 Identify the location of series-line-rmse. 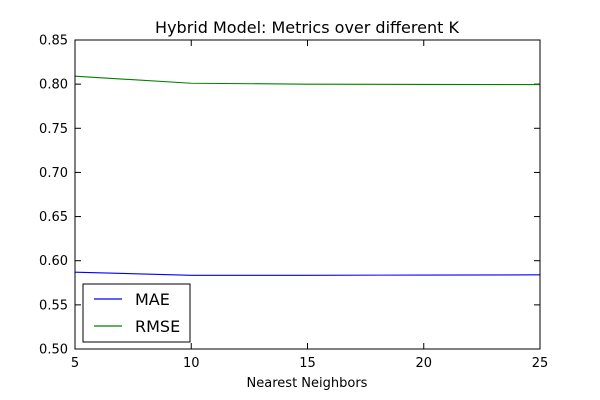
(307, 80).